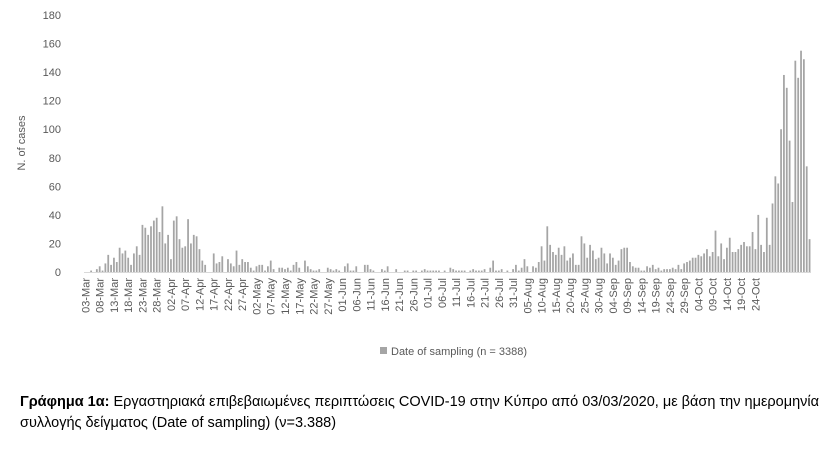 This screenshot has height=449, width=836. What do you see at coordinates (52, 45) in the screenshot?
I see `y-tick-label: 160` at bounding box center [52, 45].